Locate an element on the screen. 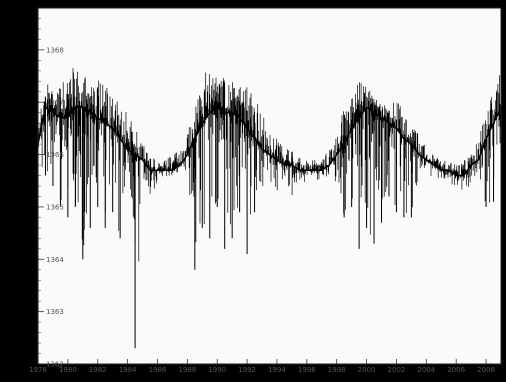  y-tick-label: 1363 is located at coordinates (55, 312).